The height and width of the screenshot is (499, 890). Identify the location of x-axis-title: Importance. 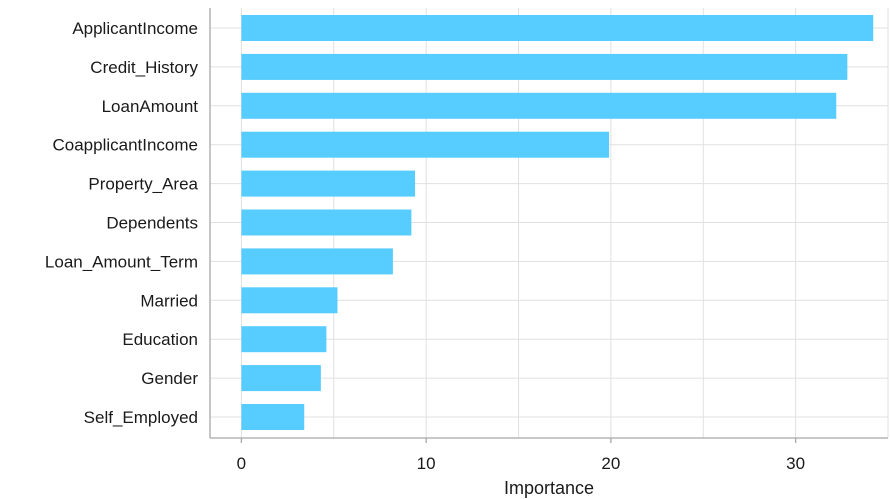
(549, 488).